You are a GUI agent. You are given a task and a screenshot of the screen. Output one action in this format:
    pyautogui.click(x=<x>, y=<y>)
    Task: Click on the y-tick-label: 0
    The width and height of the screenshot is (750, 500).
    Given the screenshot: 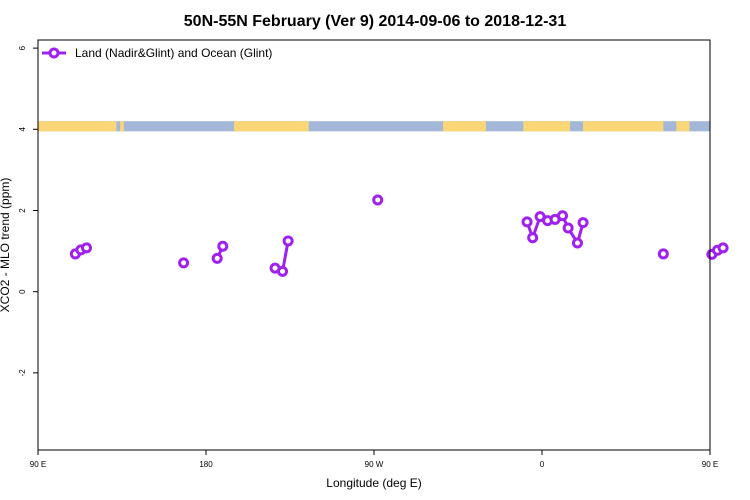 What is the action you would take?
    pyautogui.click(x=22, y=291)
    